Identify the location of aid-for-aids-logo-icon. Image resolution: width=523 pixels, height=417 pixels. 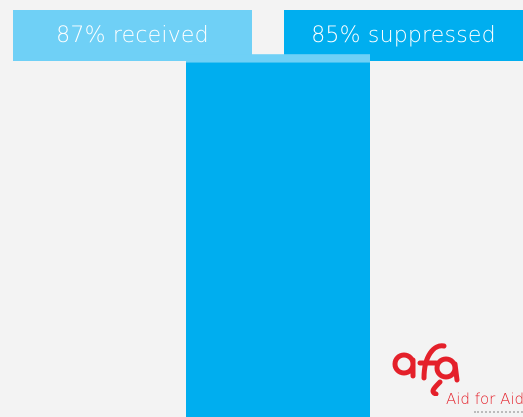
(426, 369).